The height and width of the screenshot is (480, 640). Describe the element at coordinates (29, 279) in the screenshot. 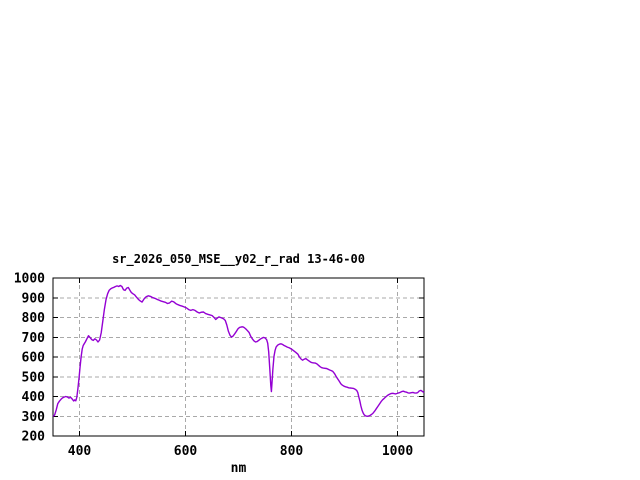

I see `y-tick-label: 1000` at that location.